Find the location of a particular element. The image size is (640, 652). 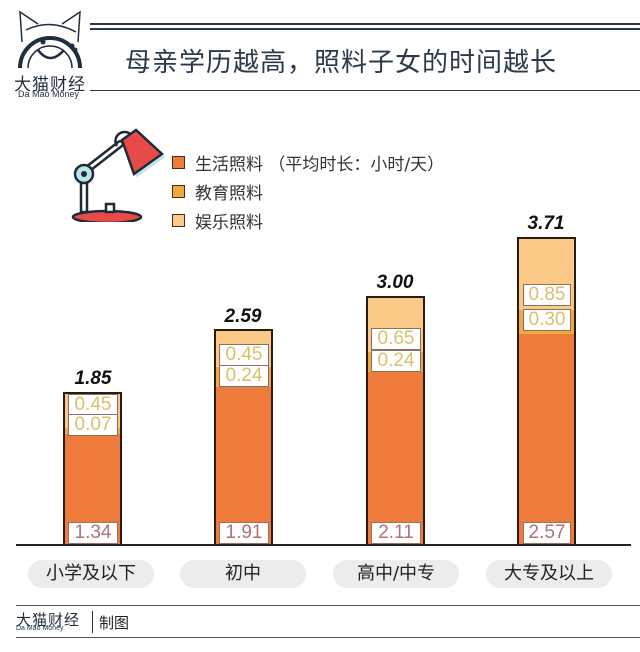

value-label-life: 1.91 is located at coordinates (244, 533).